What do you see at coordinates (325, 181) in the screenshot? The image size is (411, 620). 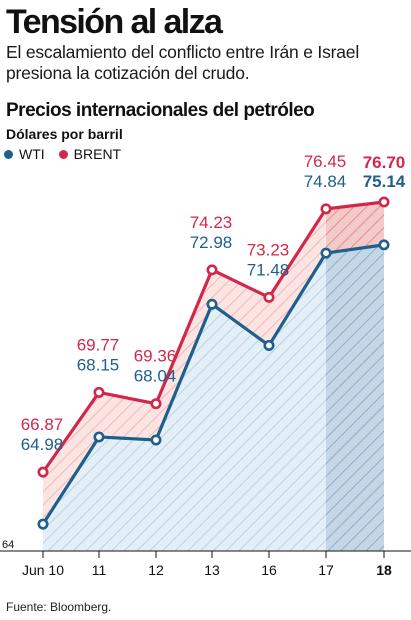 I see `wti-data-label: 74.84` at bounding box center [325, 181].